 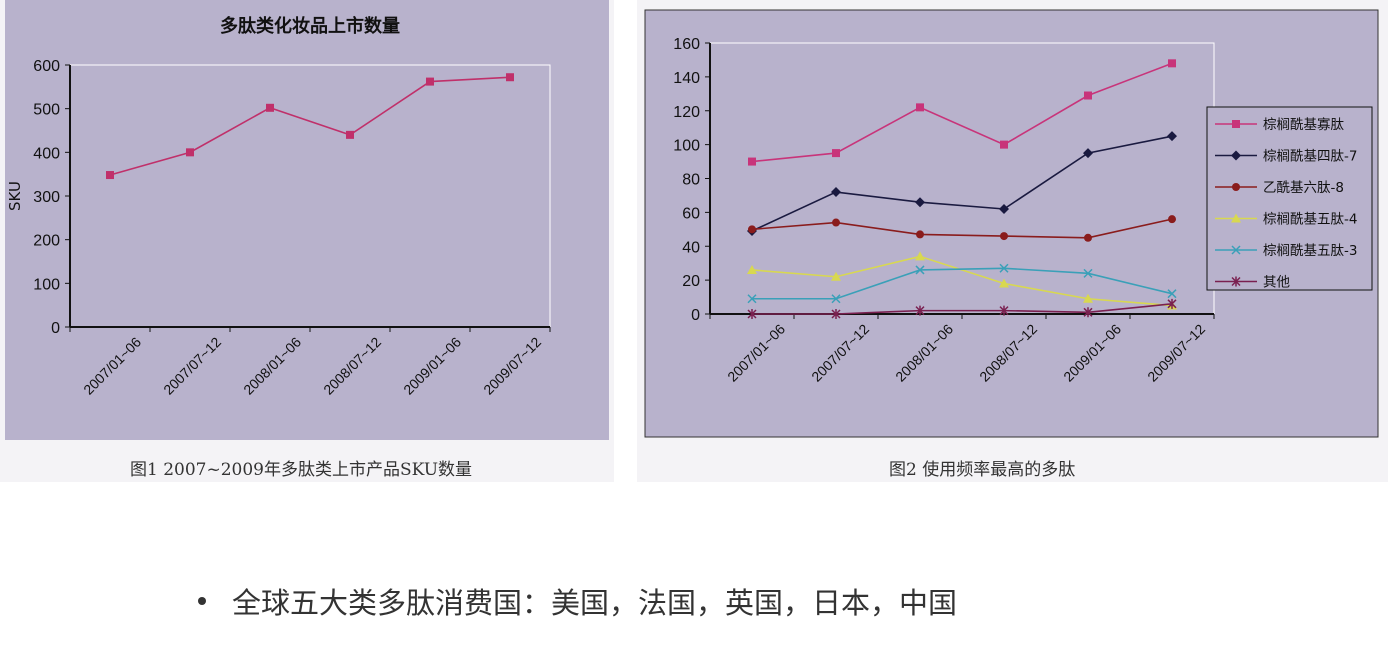 I want to click on y-tick-label: 200, so click(x=46, y=241).